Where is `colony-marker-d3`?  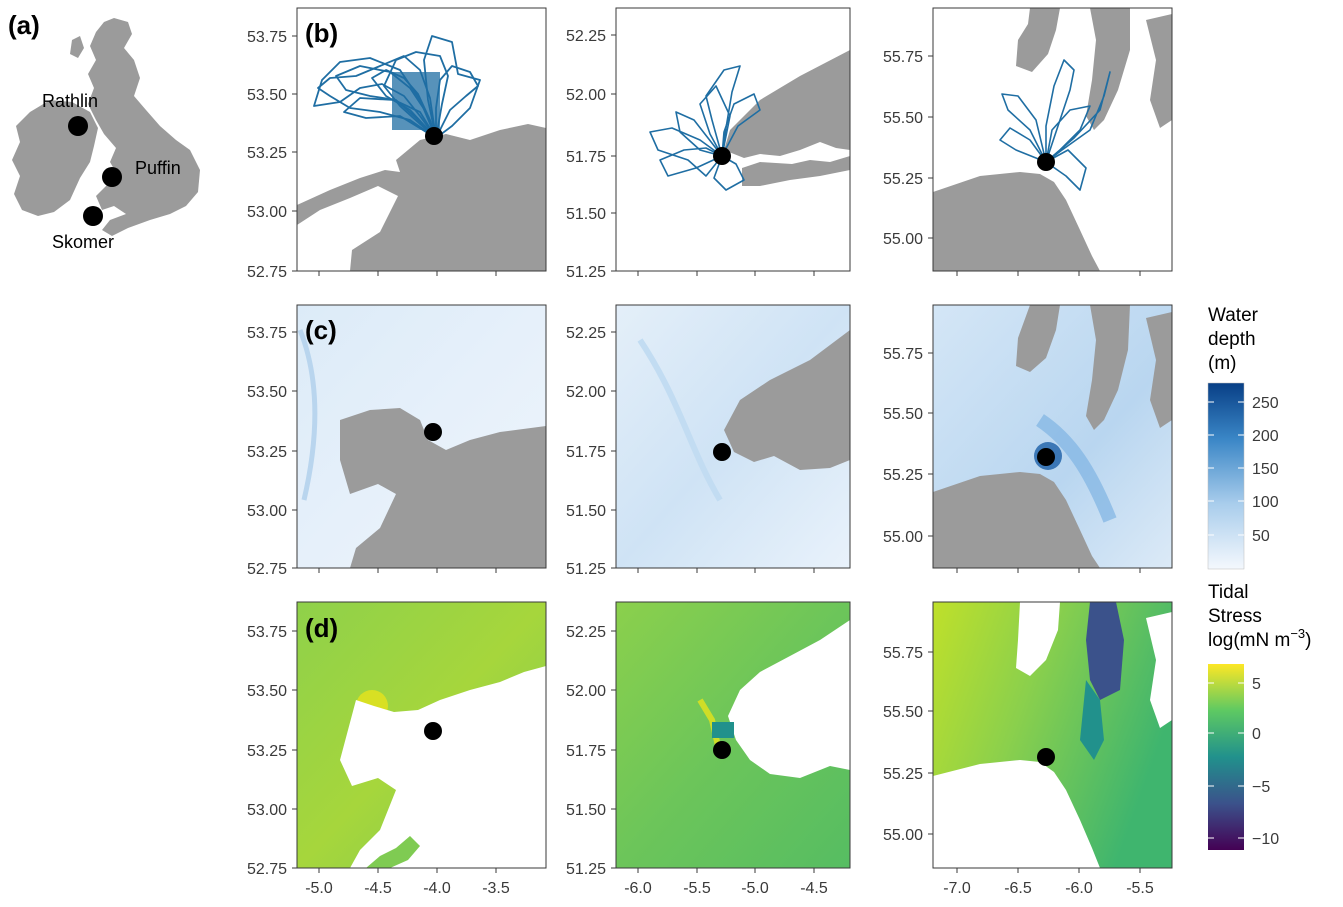
colony-marker-d3 is located at coordinates (1046, 757).